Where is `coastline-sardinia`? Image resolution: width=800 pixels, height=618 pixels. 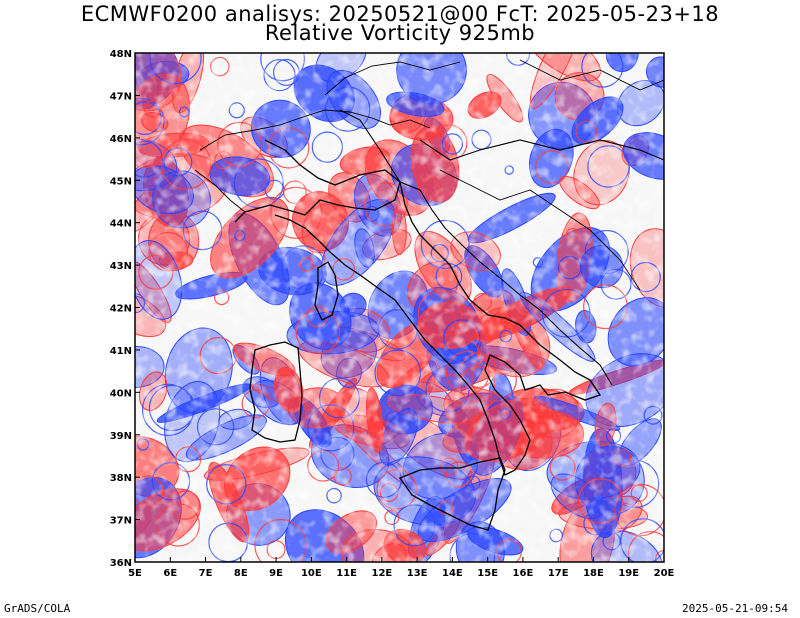 coastline-sardinia is located at coordinates (276, 392).